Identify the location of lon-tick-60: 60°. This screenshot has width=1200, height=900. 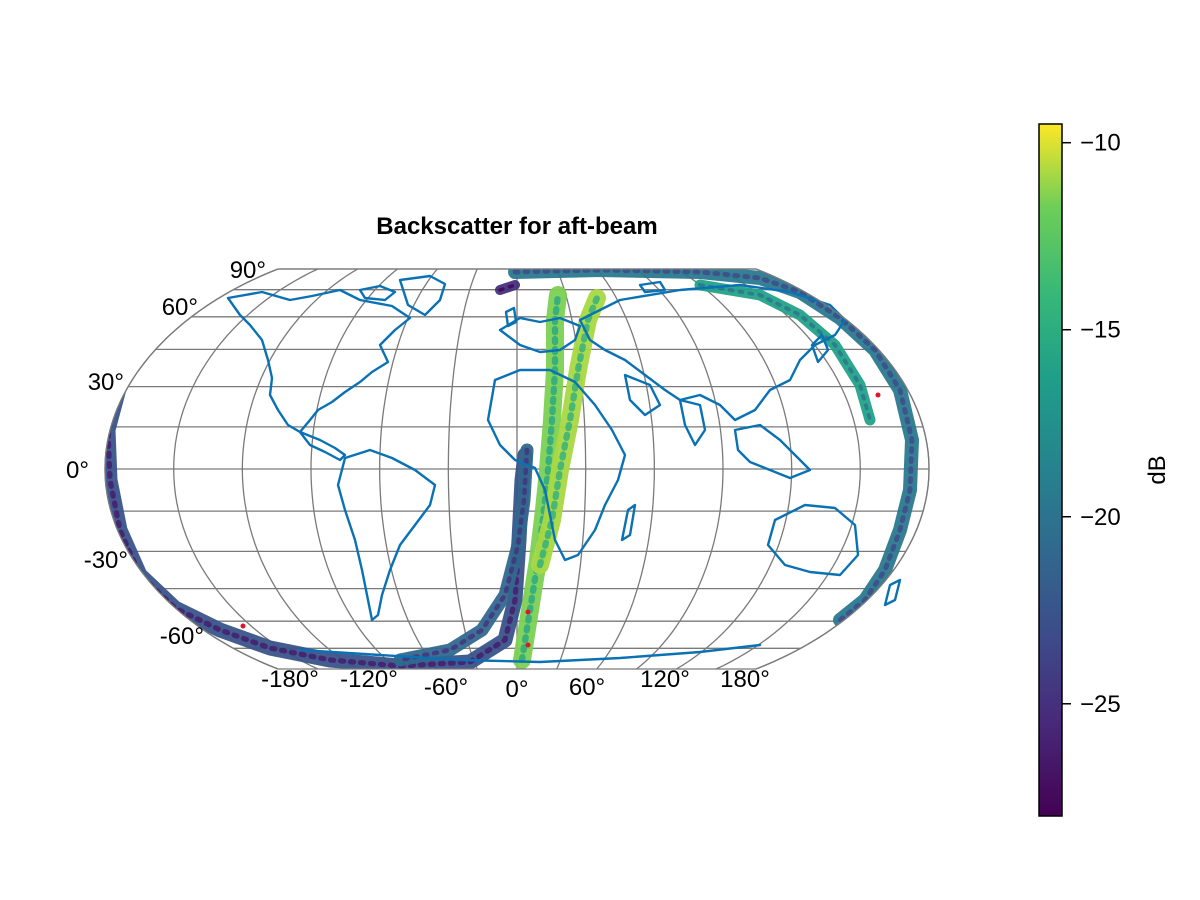
(587, 687).